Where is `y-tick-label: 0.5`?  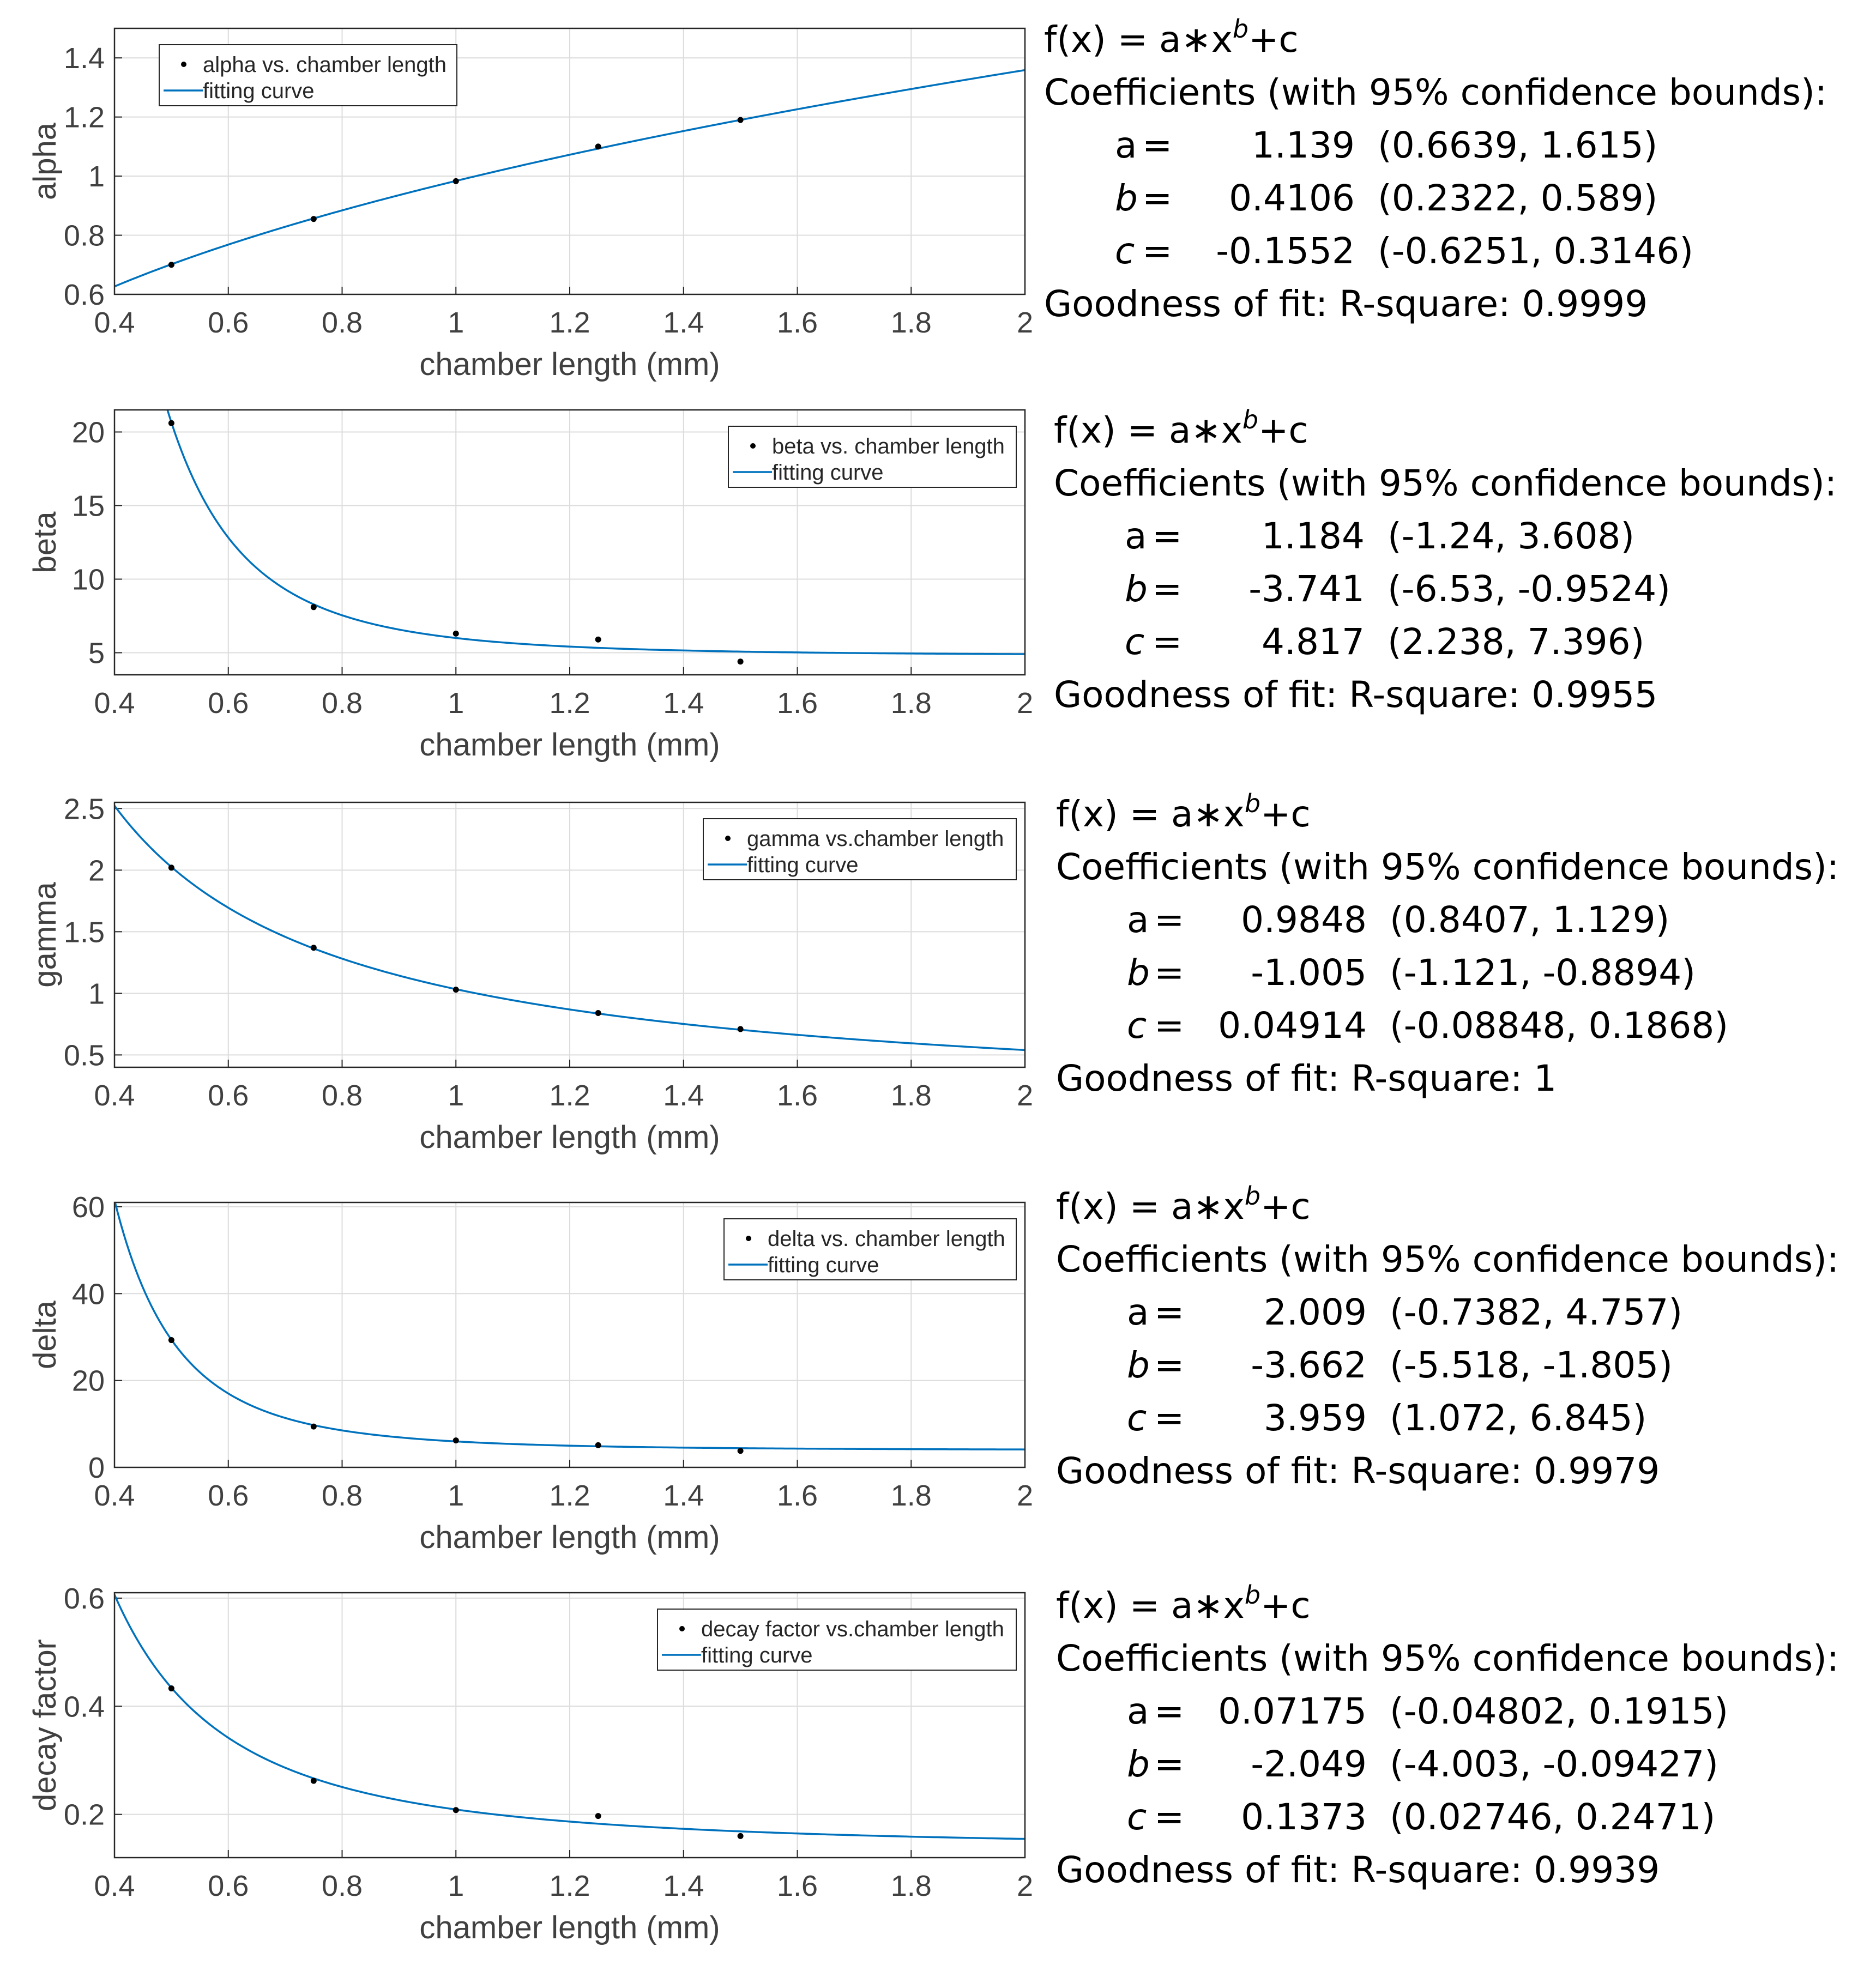
y-tick-label: 0.5 is located at coordinates (84, 1055).